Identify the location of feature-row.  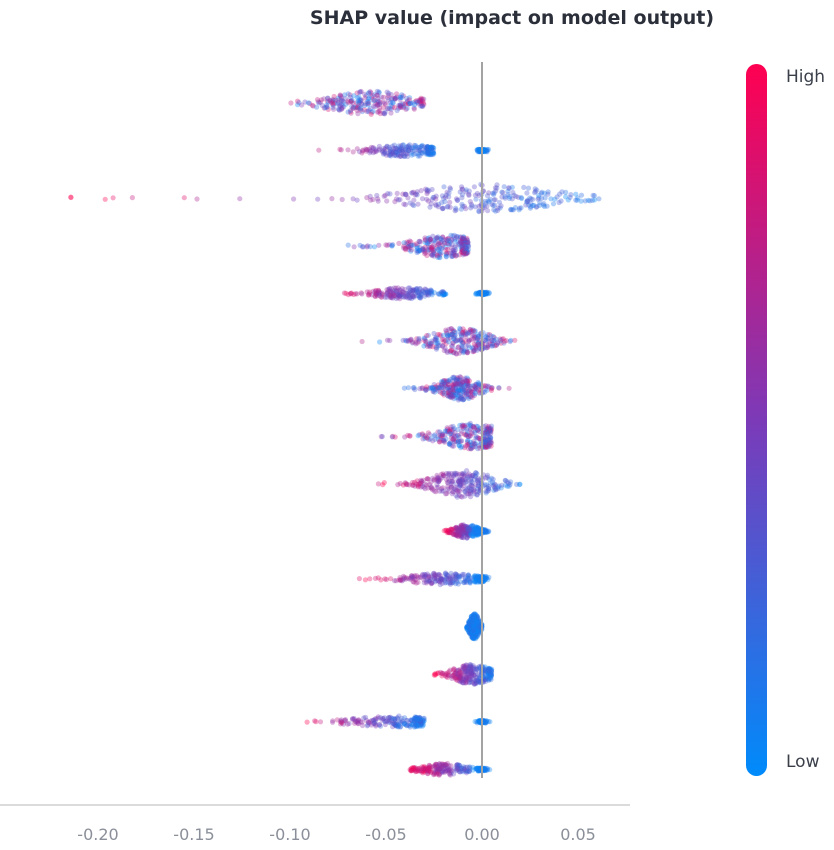
(398, 721).